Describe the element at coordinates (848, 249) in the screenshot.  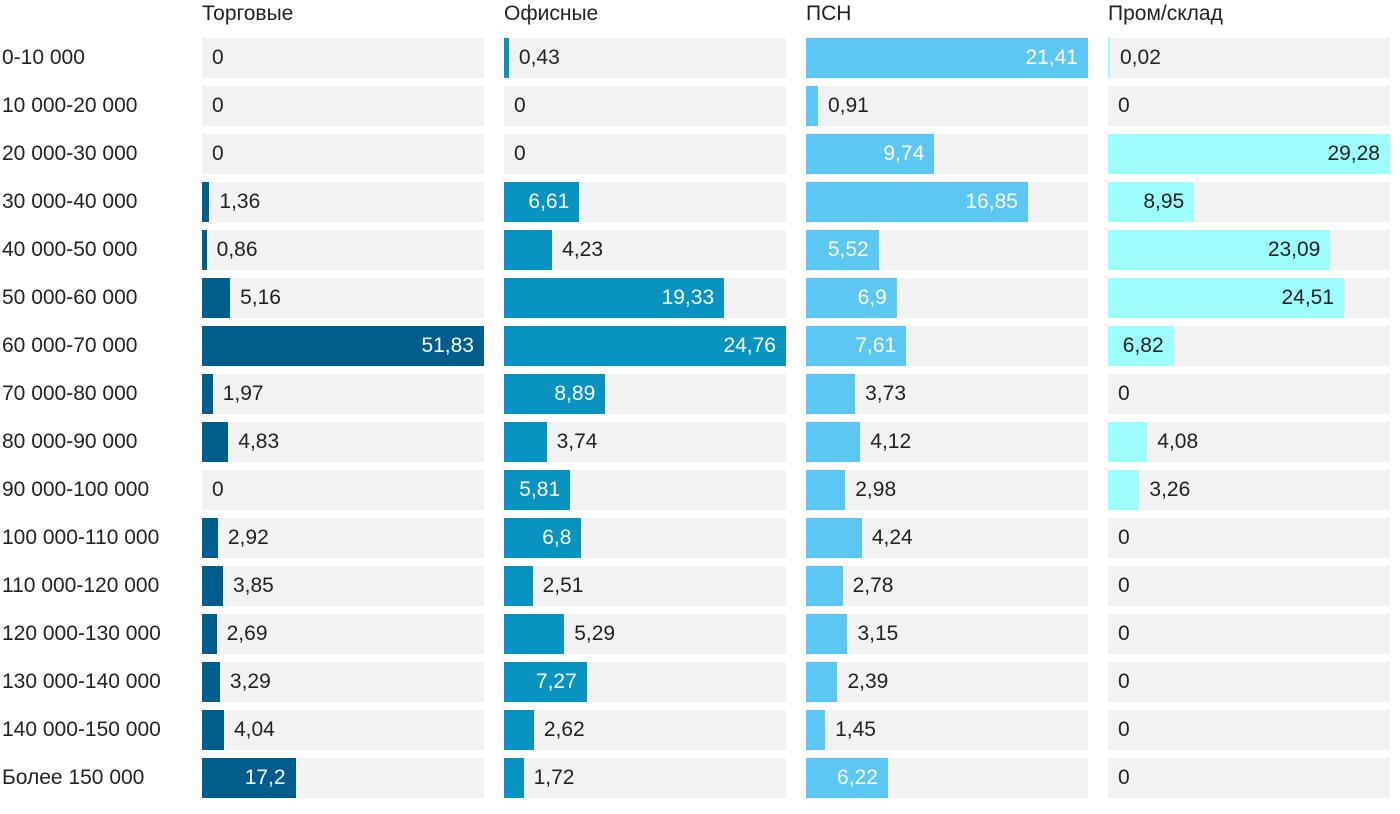
I see `data-label: 5,52` at that location.